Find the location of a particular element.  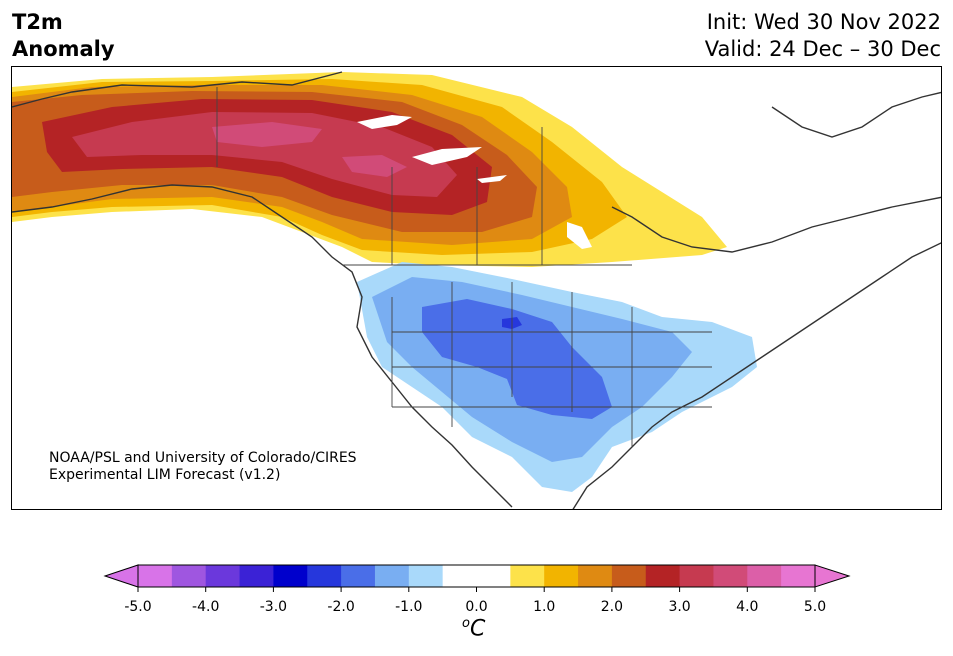

colorbar-cells is located at coordinates (477, 576).